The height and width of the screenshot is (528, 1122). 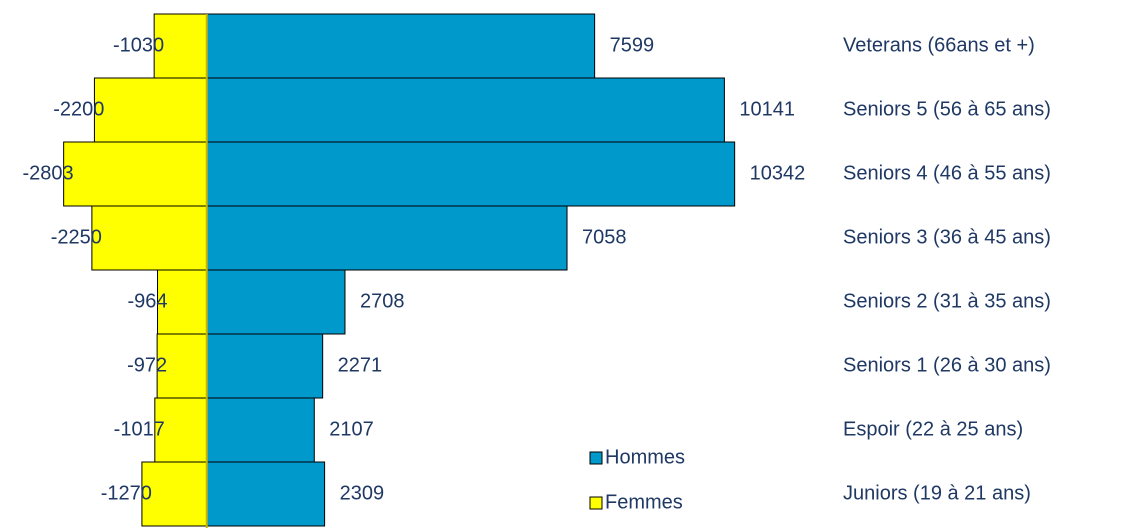 What do you see at coordinates (767, 109) in the screenshot?
I see `value-label: 10141` at bounding box center [767, 109].